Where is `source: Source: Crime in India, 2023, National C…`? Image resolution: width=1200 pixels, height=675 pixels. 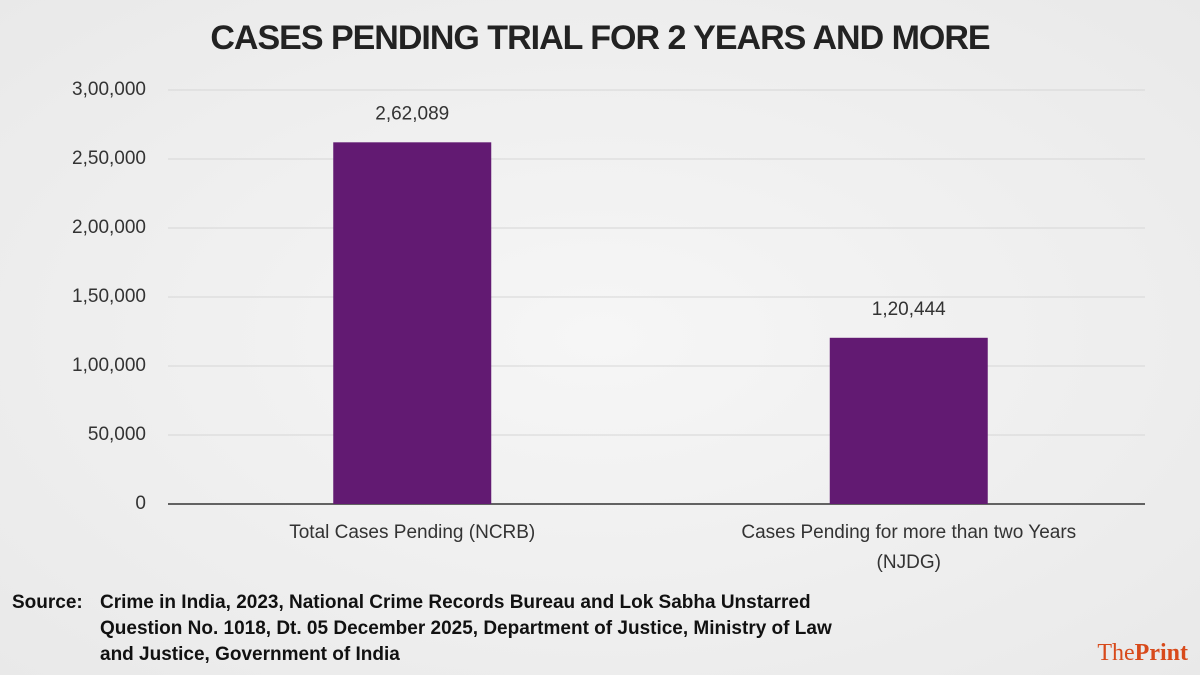
source: Source: Crime in India, 2023, National C… is located at coordinates (427, 629).